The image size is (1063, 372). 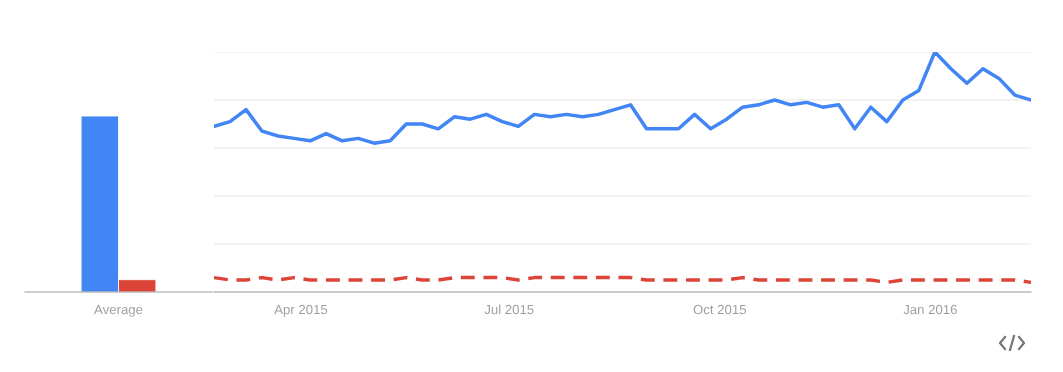 What do you see at coordinates (509, 309) in the screenshot?
I see `x-tick-label: Jul 2015` at bounding box center [509, 309].